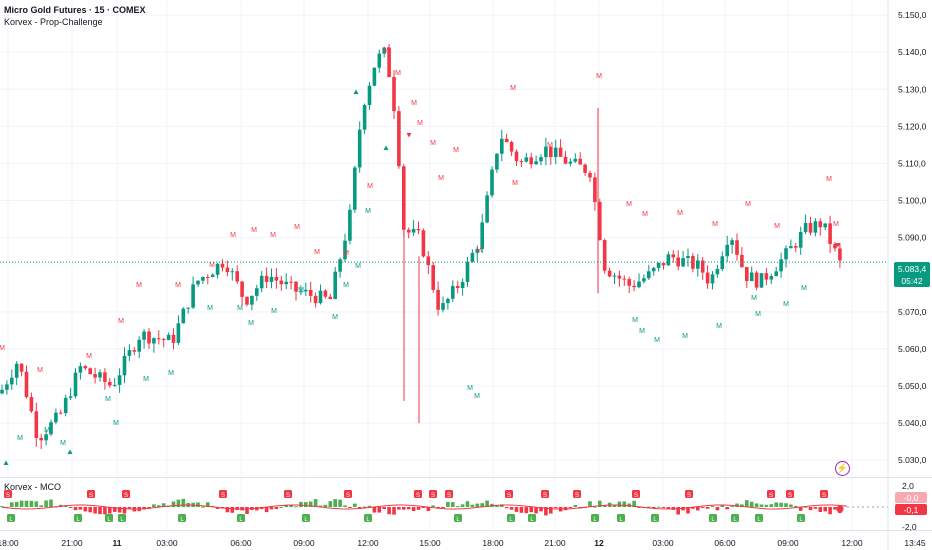 The image size is (932, 550). Describe the element at coordinates (842, 468) in the screenshot. I see `lightning-icon: ⚡` at that location.